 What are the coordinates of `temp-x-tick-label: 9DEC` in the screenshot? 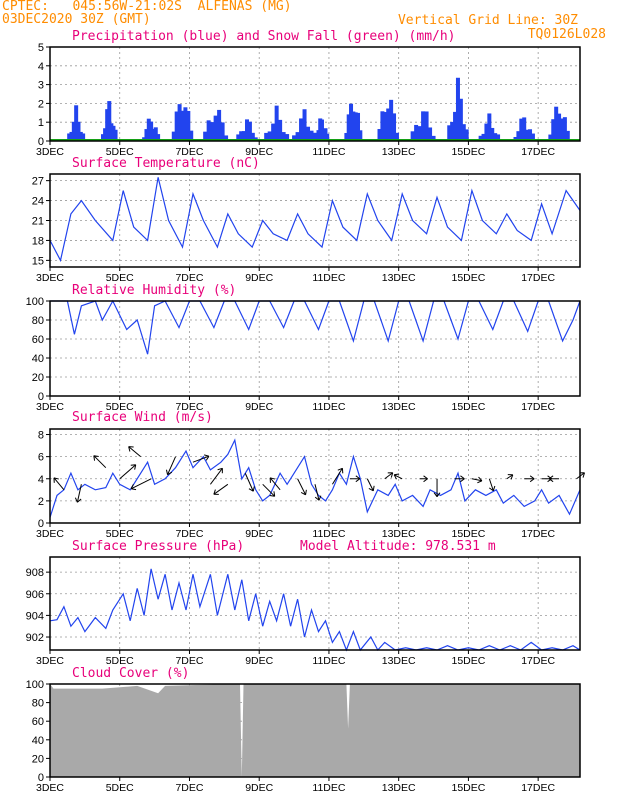 It's located at (259, 278).